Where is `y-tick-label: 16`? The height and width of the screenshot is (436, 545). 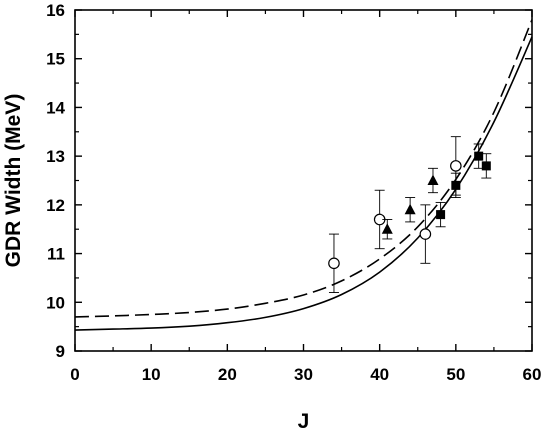
y-tick-label: 16 is located at coordinates (55, 10).